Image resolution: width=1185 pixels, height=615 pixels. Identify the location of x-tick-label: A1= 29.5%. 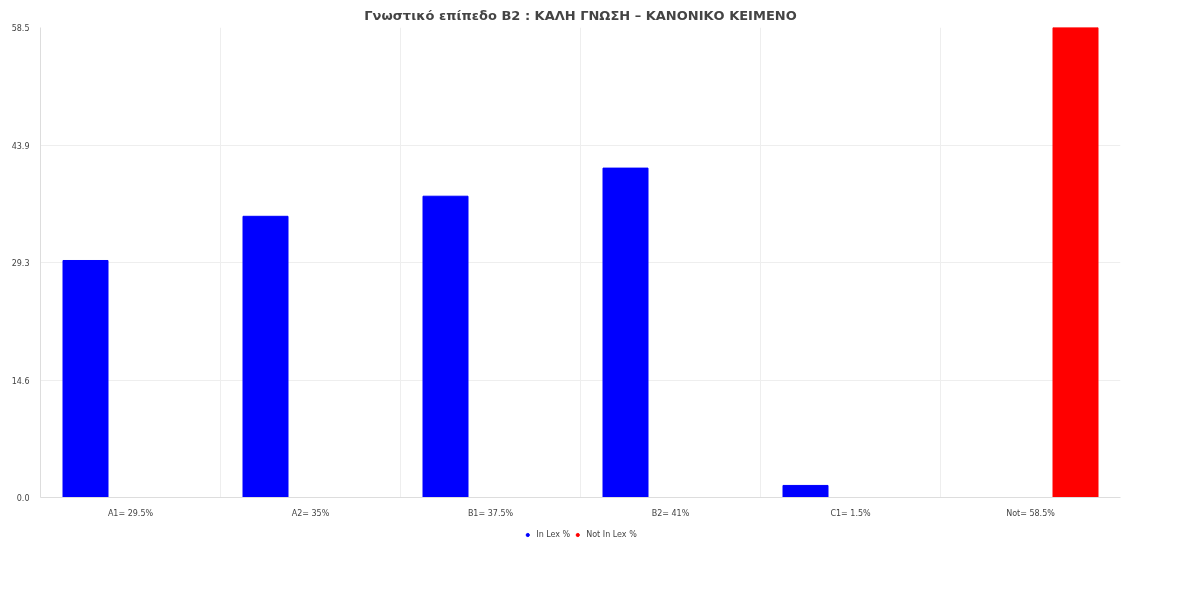
(130, 513).